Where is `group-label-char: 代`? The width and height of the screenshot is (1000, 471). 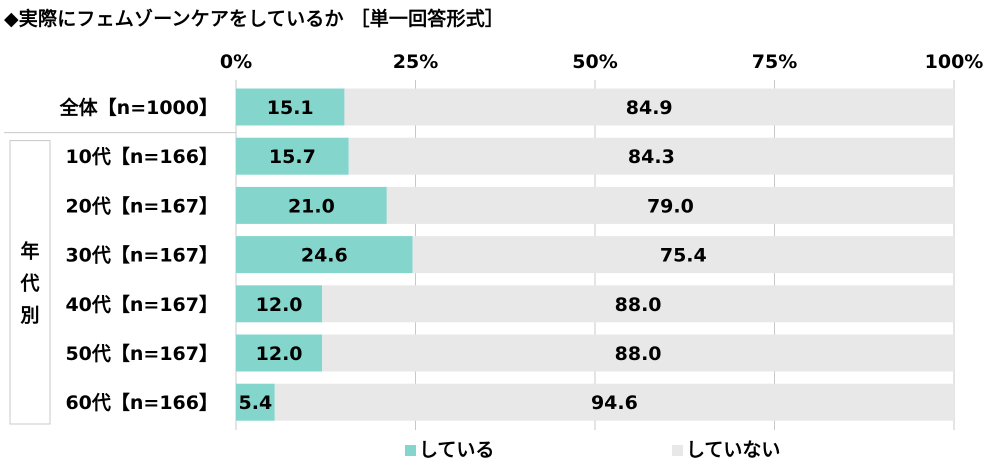 group-label-char: 代 is located at coordinates (29, 283).